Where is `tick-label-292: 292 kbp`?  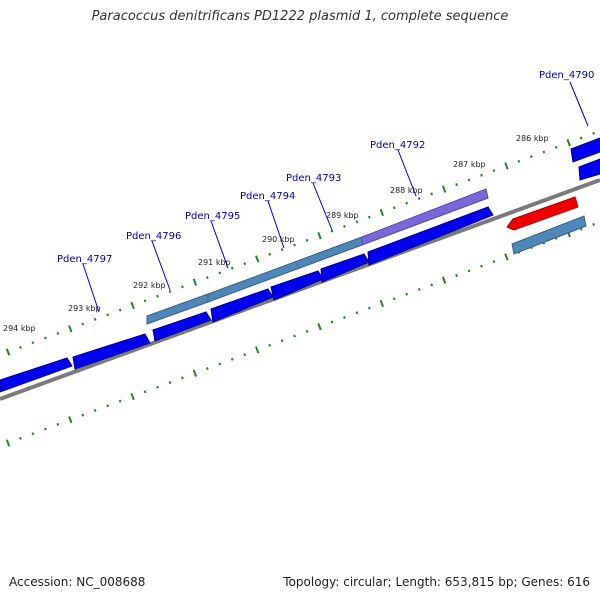
tick-label-292: 292 kbp is located at coordinates (149, 285).